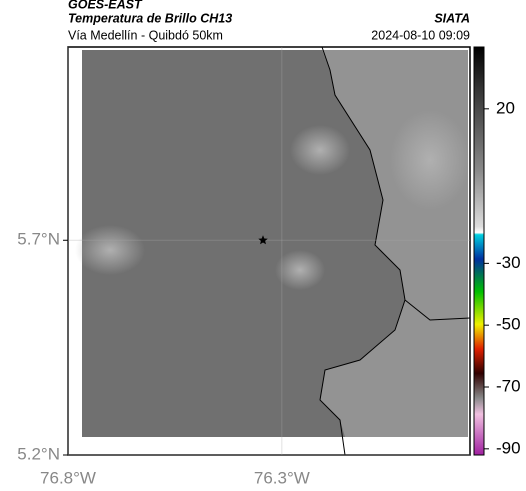 This screenshot has height=491, width=526. Describe the element at coordinates (68, 477) in the screenshot. I see `x-tick-label: 76.8°W` at that location.